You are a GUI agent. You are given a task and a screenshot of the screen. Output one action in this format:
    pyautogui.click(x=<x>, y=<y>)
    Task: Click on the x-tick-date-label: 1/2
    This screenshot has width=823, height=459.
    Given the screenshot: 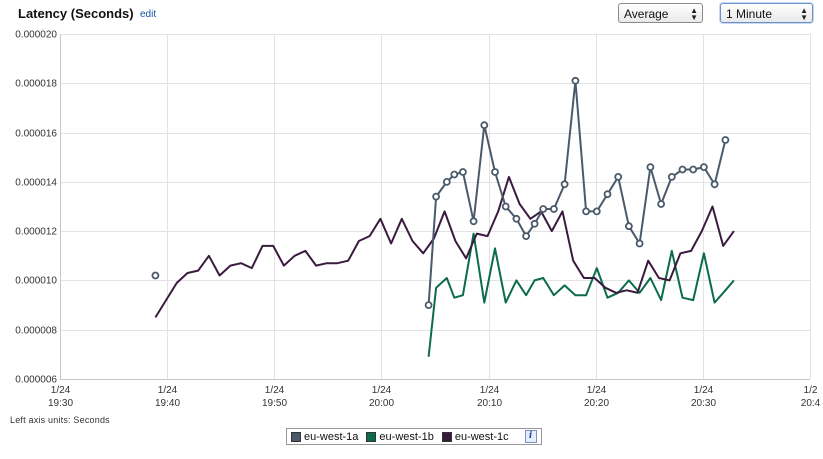 What is the action you would take?
    pyautogui.click(x=811, y=390)
    